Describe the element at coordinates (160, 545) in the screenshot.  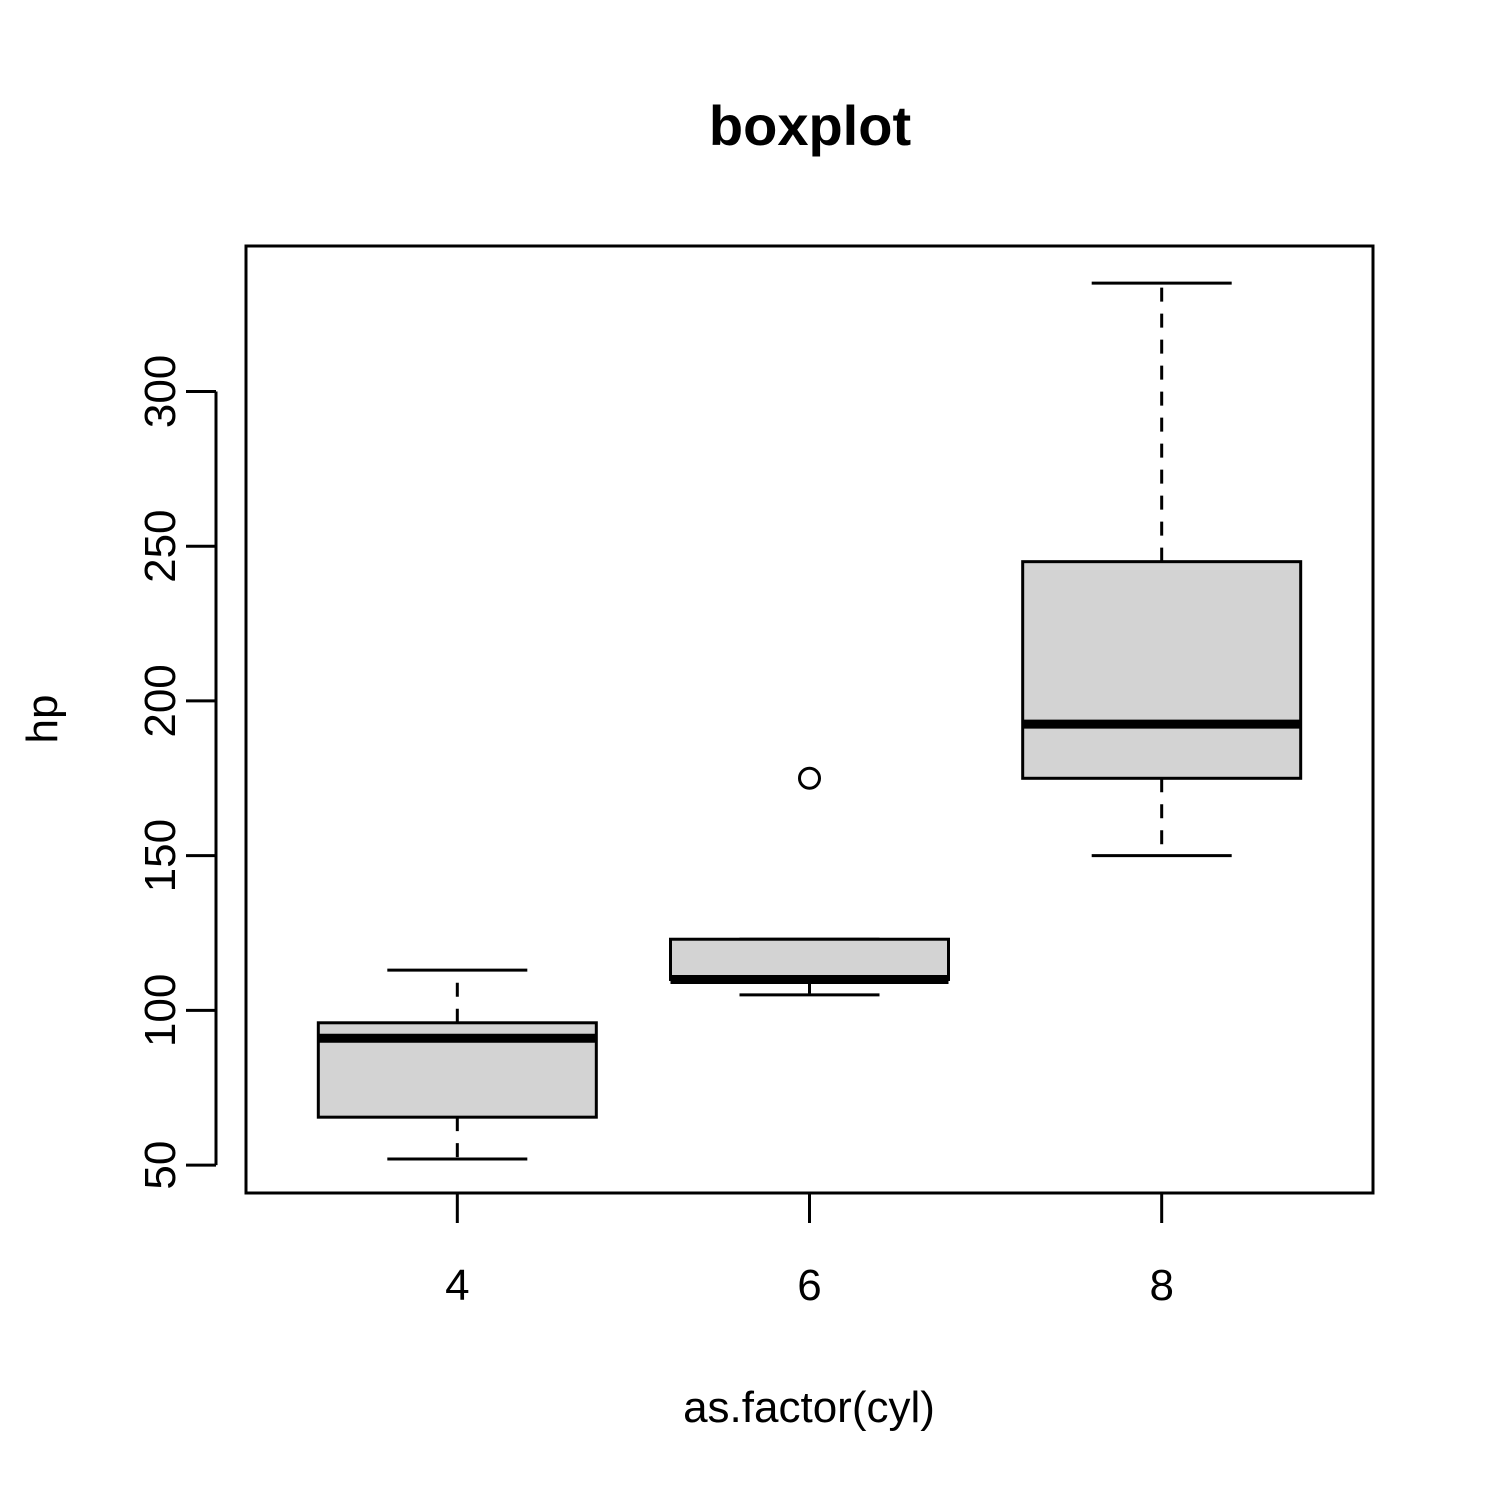
I see `y-tick-label: 250` at that location.